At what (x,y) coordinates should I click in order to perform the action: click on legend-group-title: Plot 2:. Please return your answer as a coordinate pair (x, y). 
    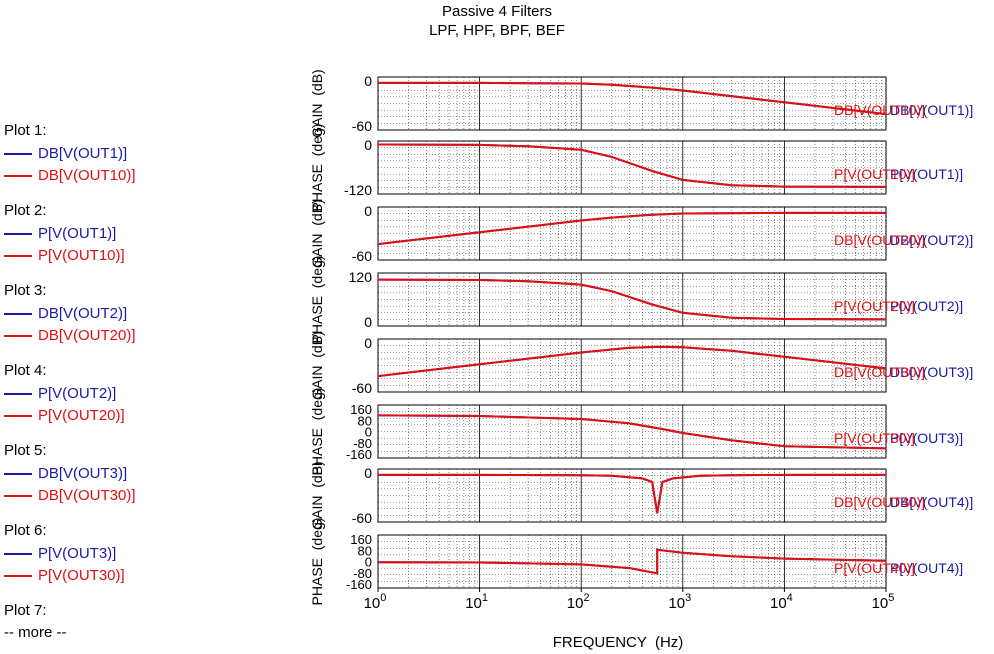
    Looking at the image, I should click on (25, 210).